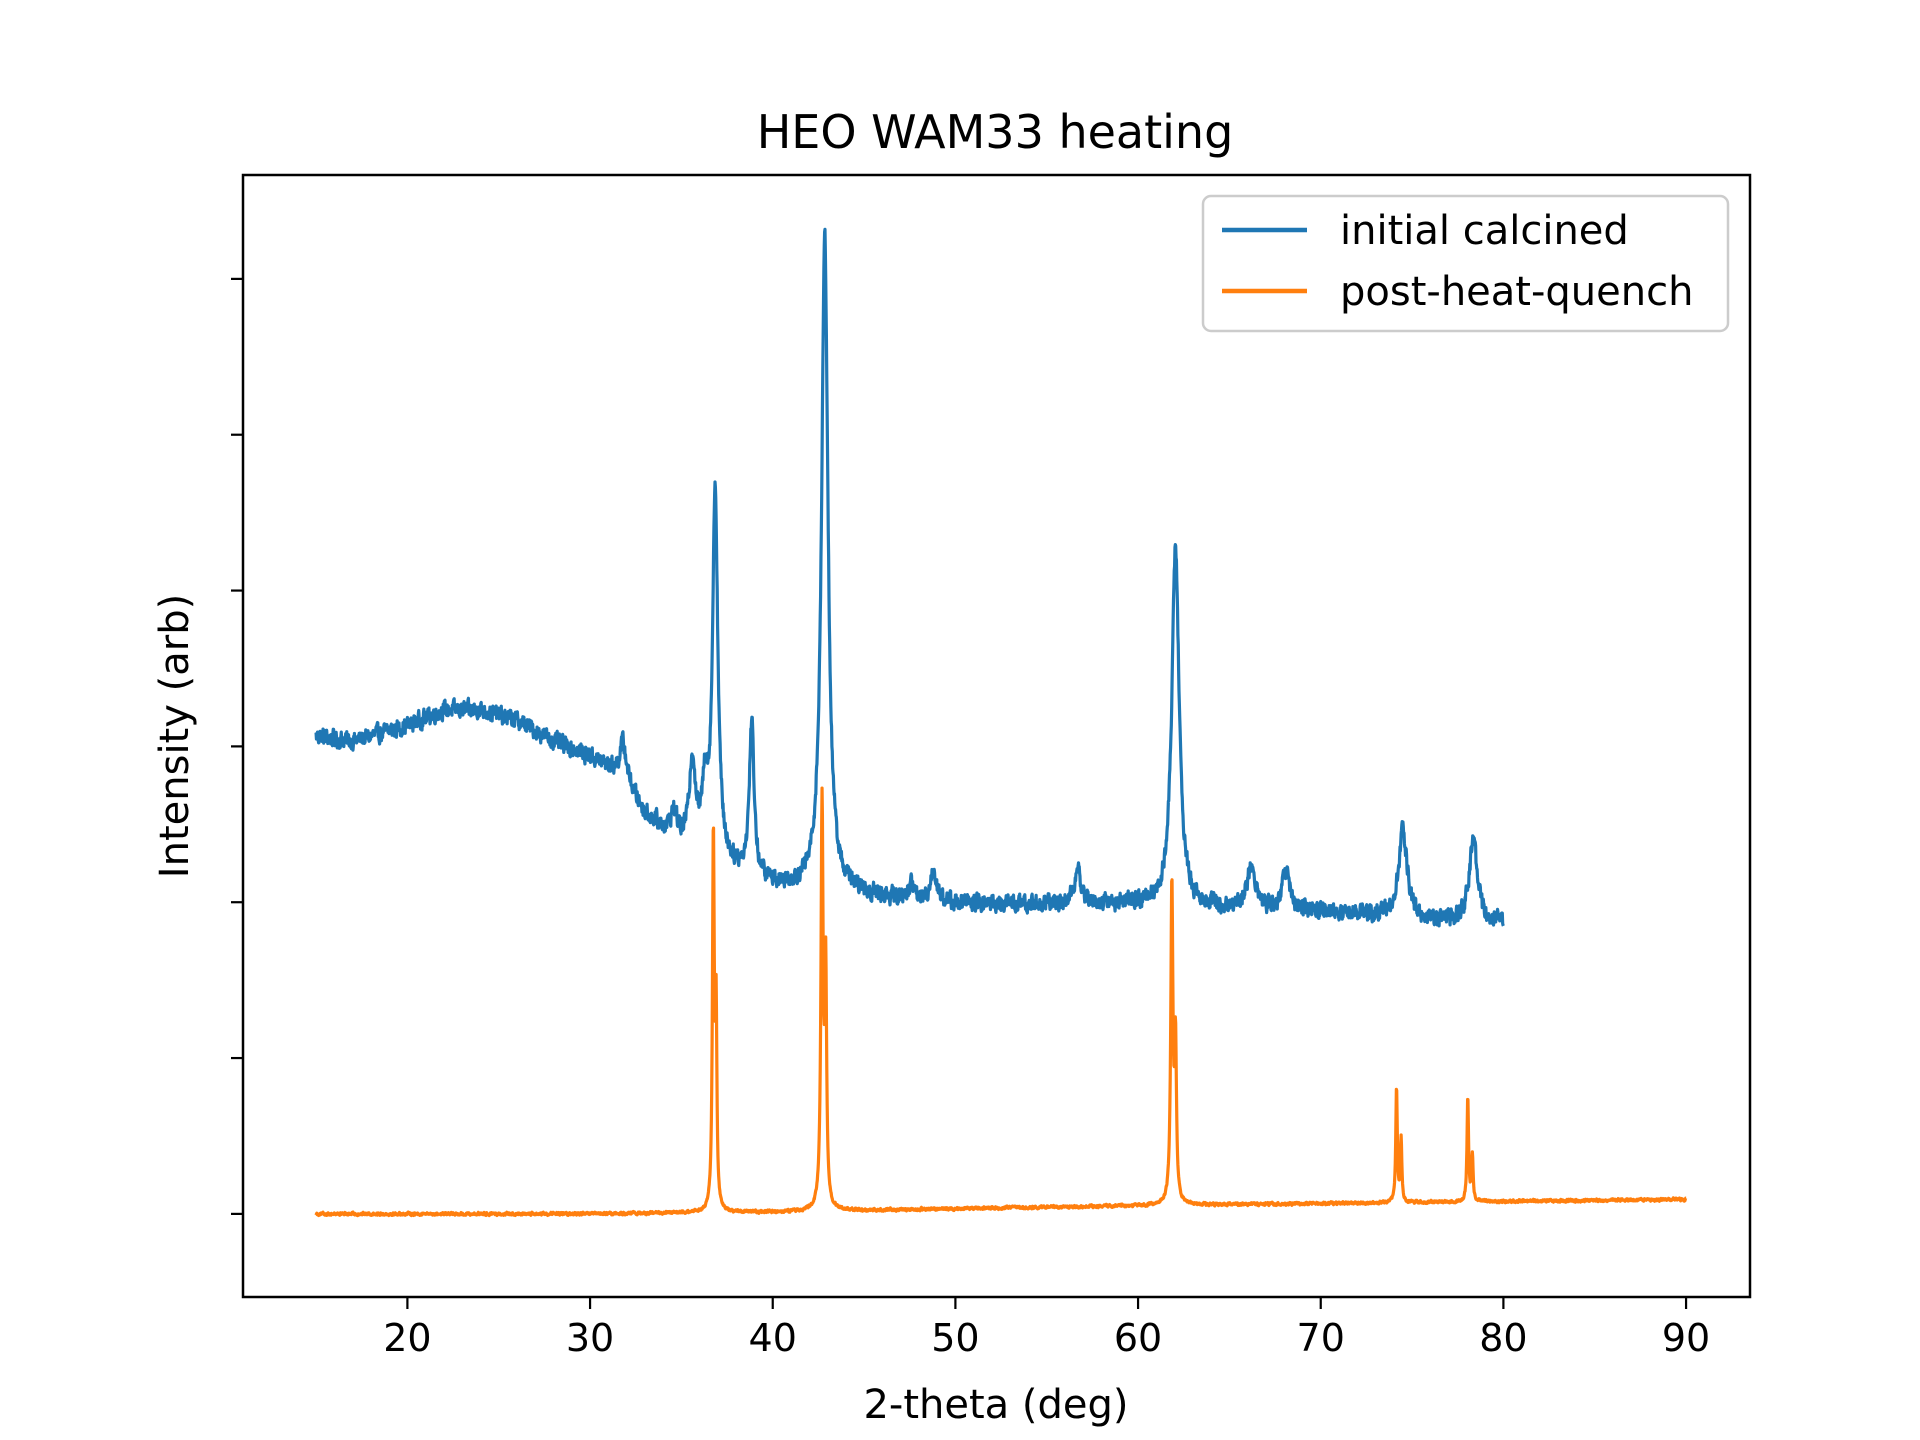  I want to click on legend-label-initial-calcined: initial calcined, so click(1484, 231).